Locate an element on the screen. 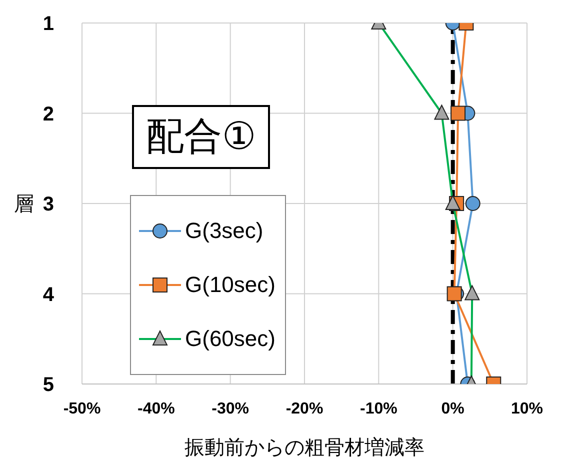 The width and height of the screenshot is (562, 472). x-tick-label: -40% is located at coordinates (156, 409).